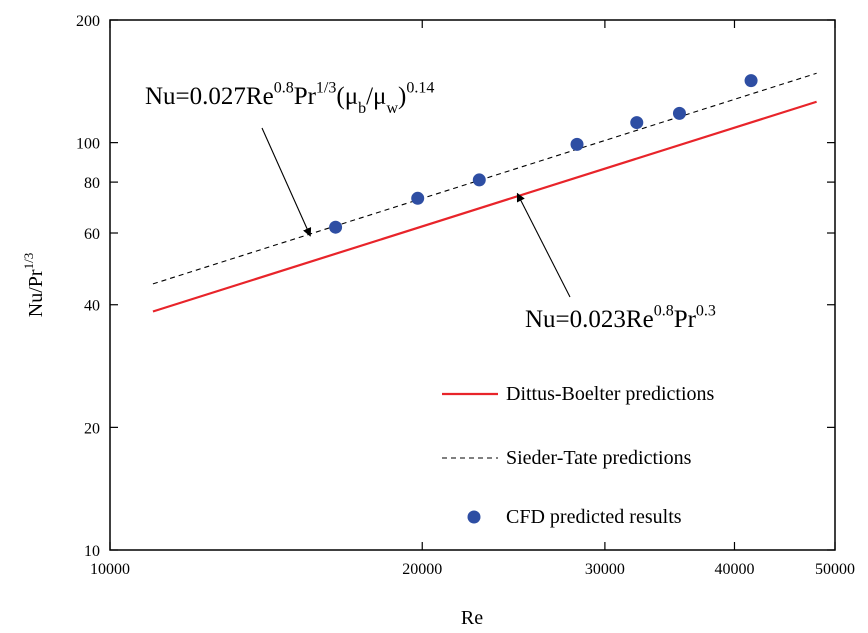 Image resolution: width=868 pixels, height=633 pixels. I want to click on sieder-tate-annotation-part: 0.14, so click(420, 88).